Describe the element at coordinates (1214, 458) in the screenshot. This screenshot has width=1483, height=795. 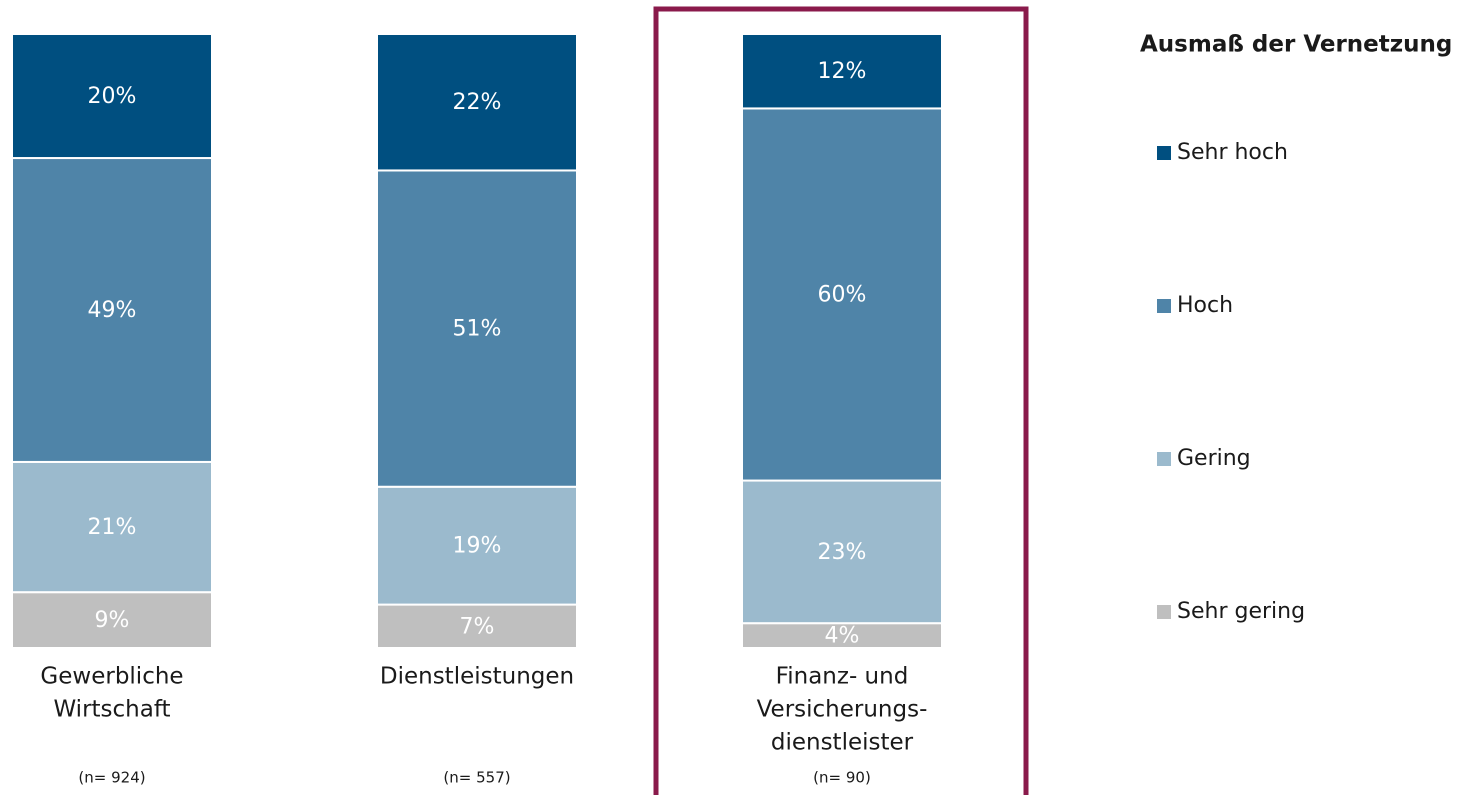
I see `legend-label: Gering` at that location.